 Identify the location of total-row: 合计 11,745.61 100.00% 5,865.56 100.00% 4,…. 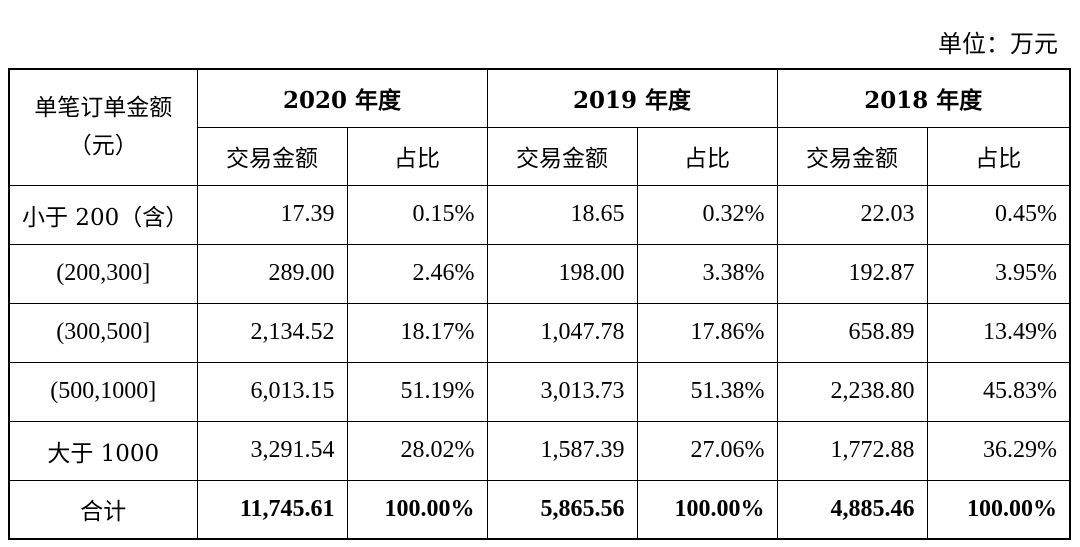
(539, 509).